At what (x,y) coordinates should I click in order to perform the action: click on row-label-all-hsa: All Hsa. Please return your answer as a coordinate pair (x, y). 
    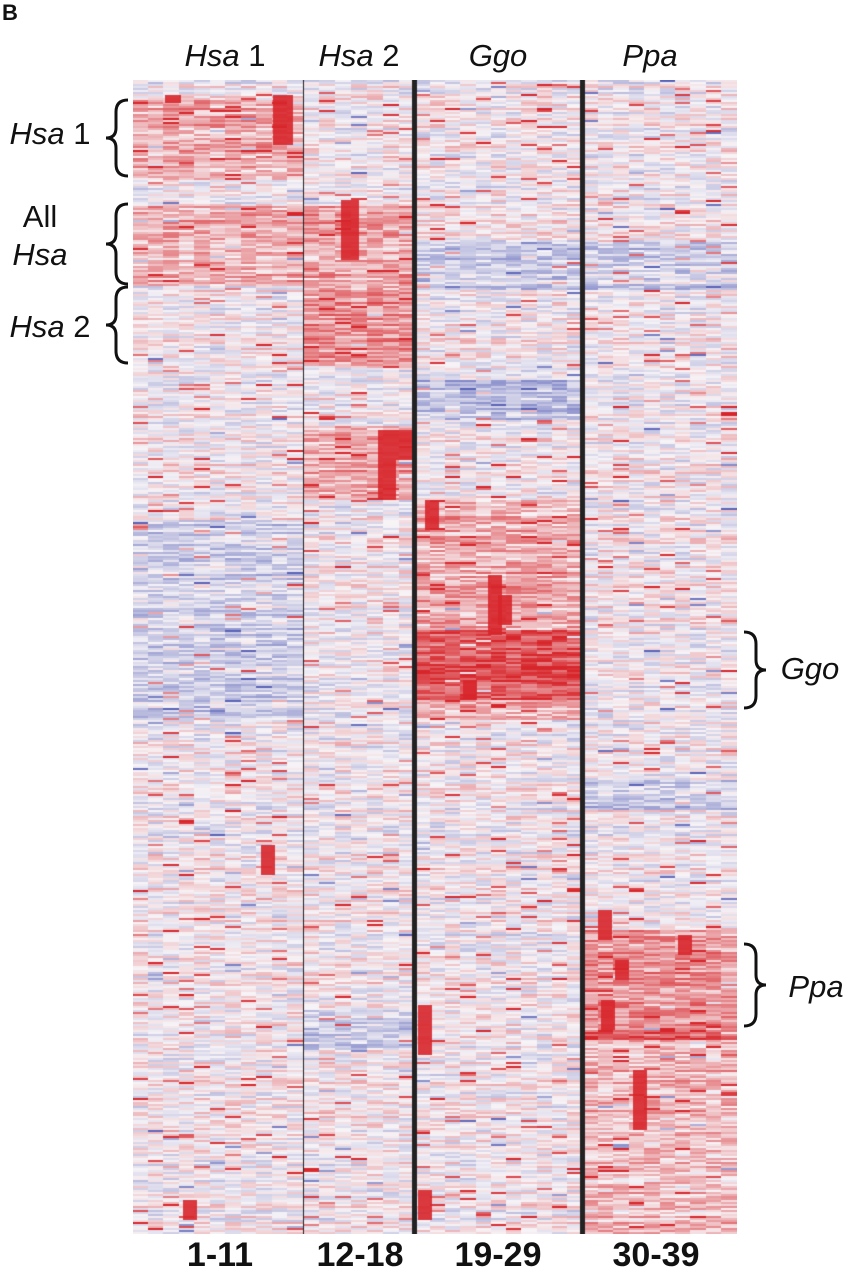
    Looking at the image, I should click on (40, 235).